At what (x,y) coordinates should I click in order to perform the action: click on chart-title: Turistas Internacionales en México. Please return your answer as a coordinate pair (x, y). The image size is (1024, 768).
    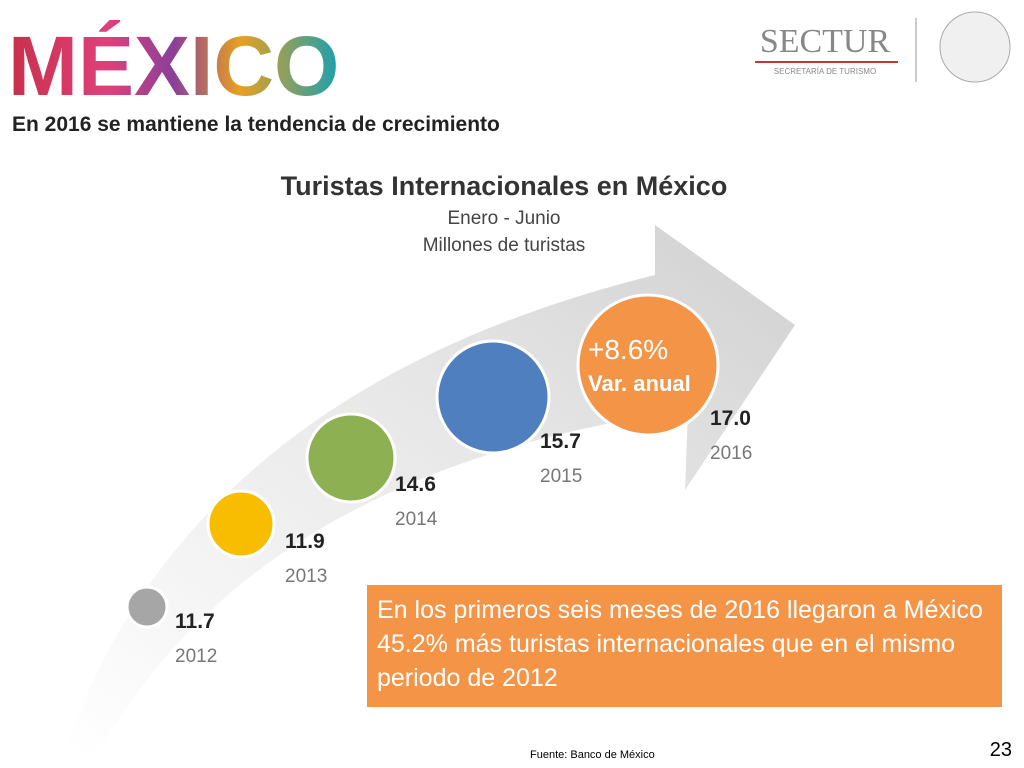
    Looking at the image, I should click on (504, 186).